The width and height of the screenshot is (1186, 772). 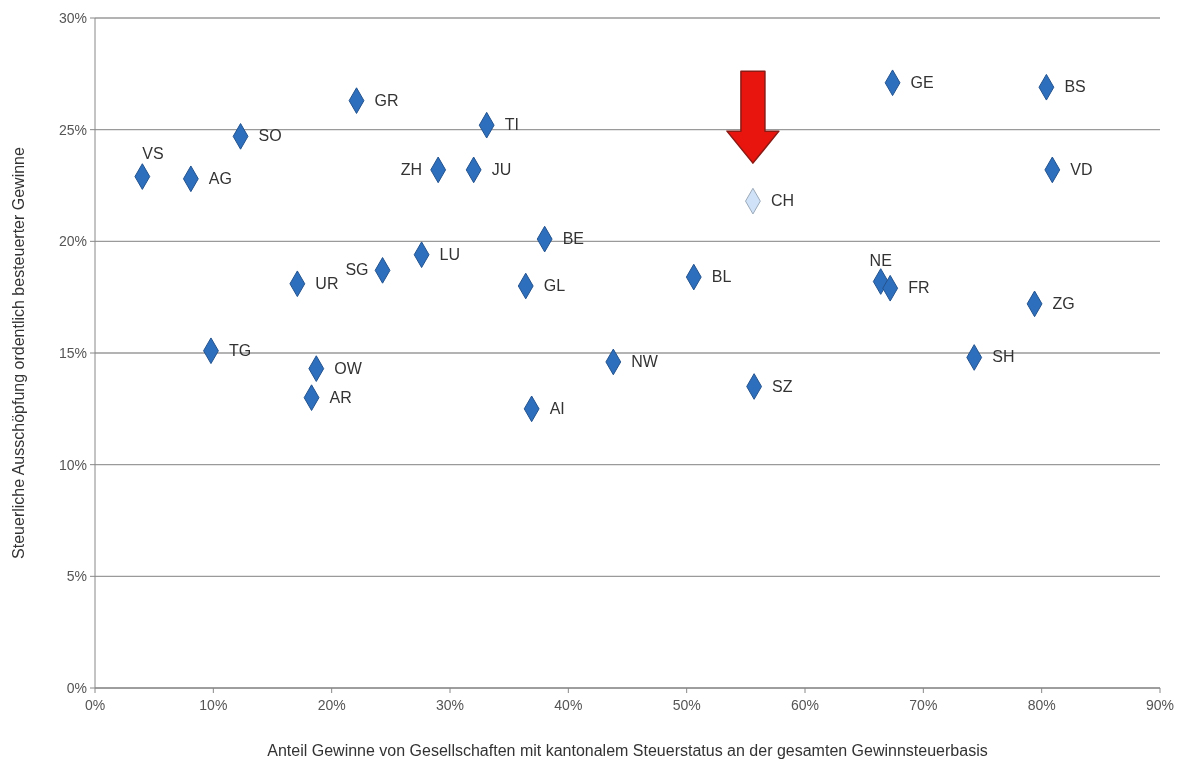 What do you see at coordinates (95, 705) in the screenshot?
I see `x-tick-label: 0%` at bounding box center [95, 705].